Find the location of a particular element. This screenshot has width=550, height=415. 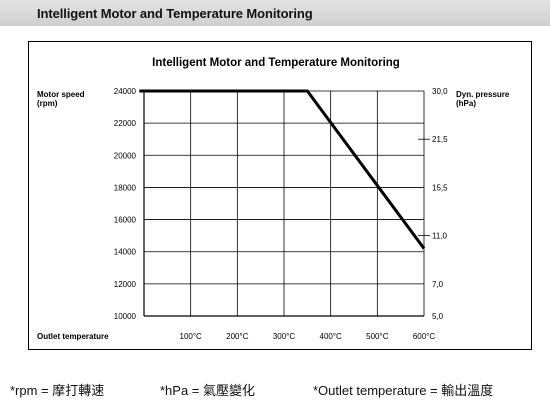

y-tick-label: 18000 is located at coordinates (125, 187).